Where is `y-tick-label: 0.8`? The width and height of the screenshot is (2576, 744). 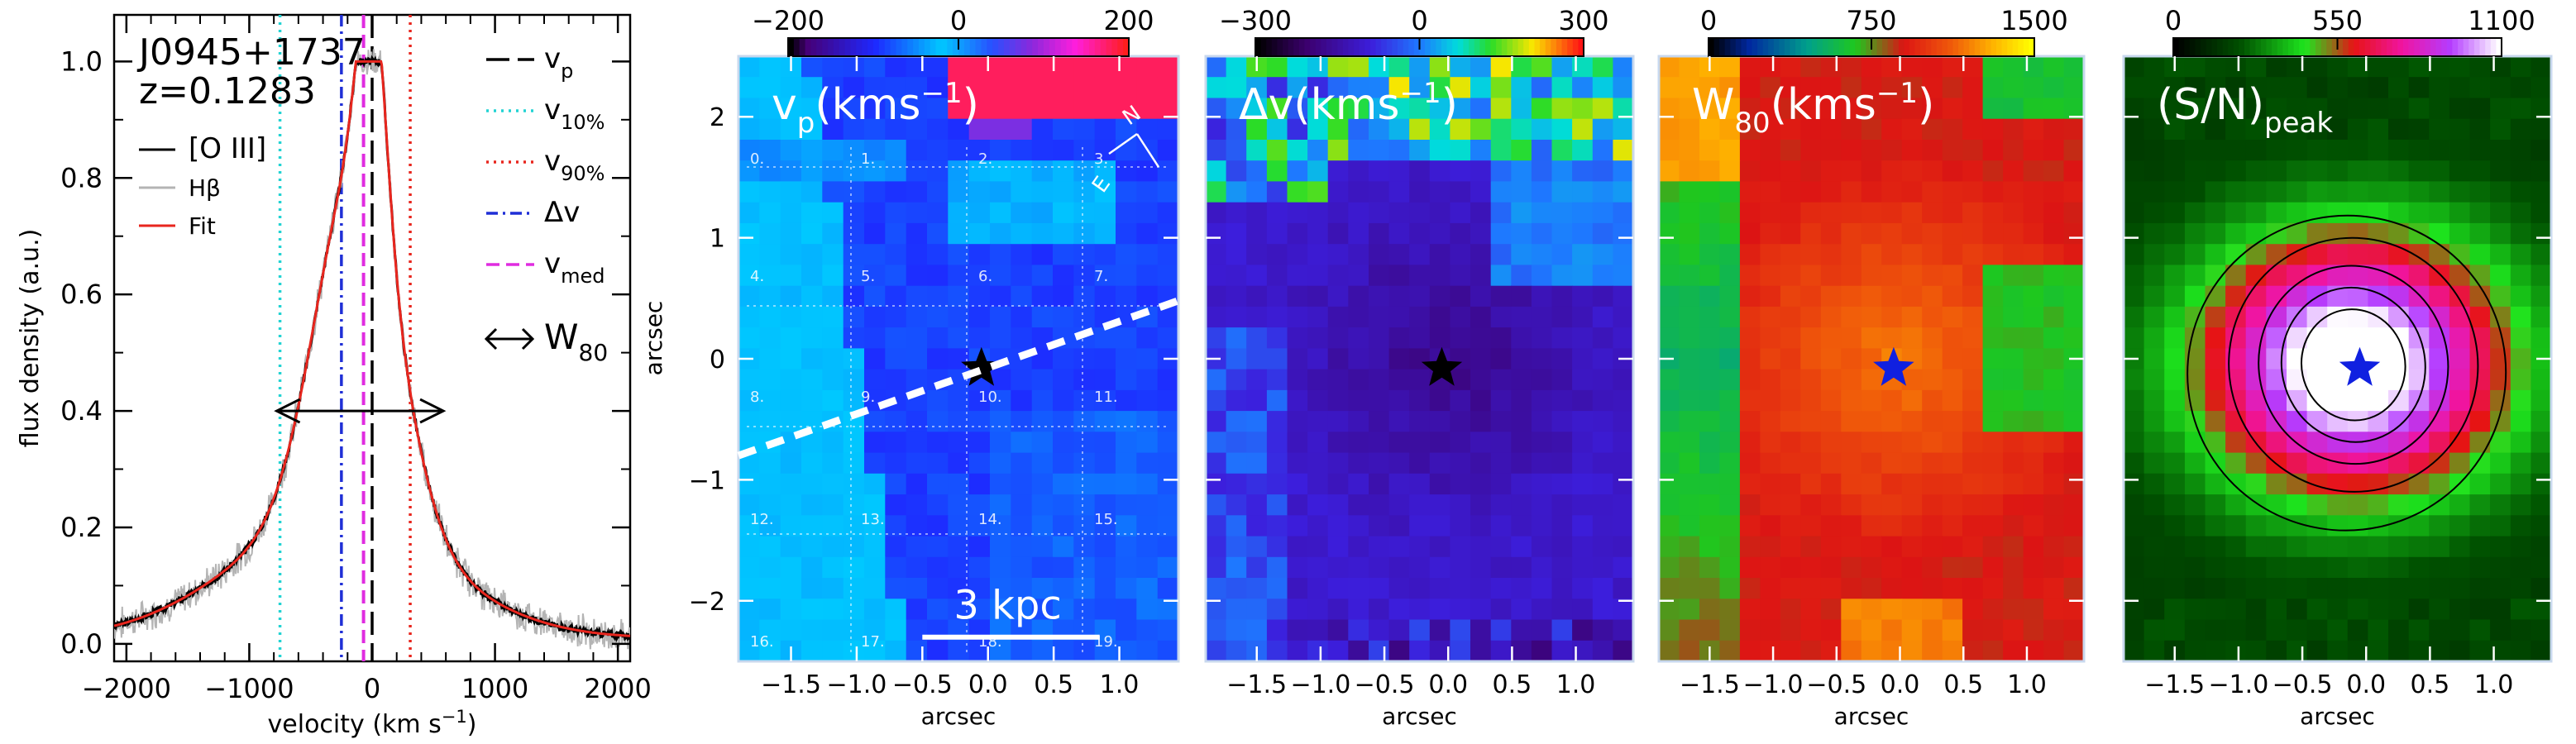
y-tick-label: 0.8 is located at coordinates (81, 177).